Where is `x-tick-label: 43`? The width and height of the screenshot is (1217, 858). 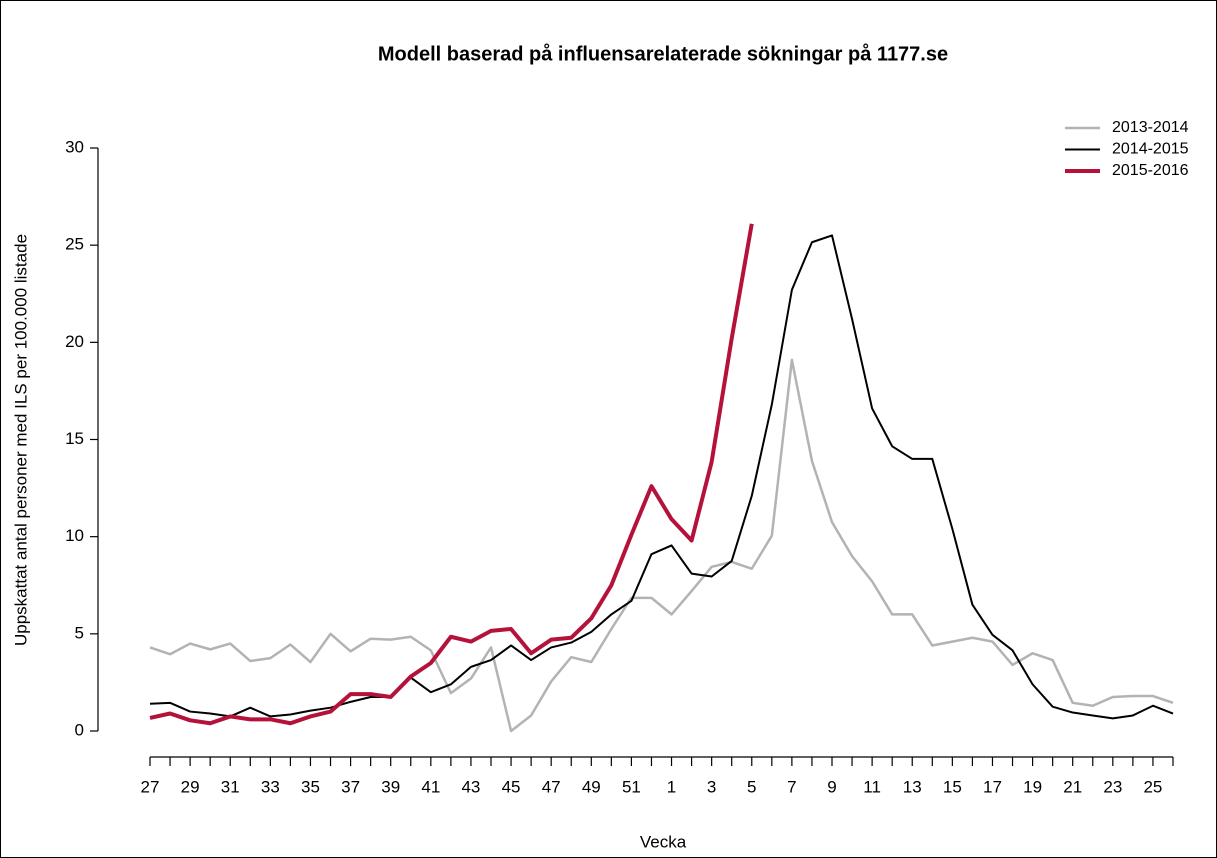 x-tick-label: 43 is located at coordinates (470, 786).